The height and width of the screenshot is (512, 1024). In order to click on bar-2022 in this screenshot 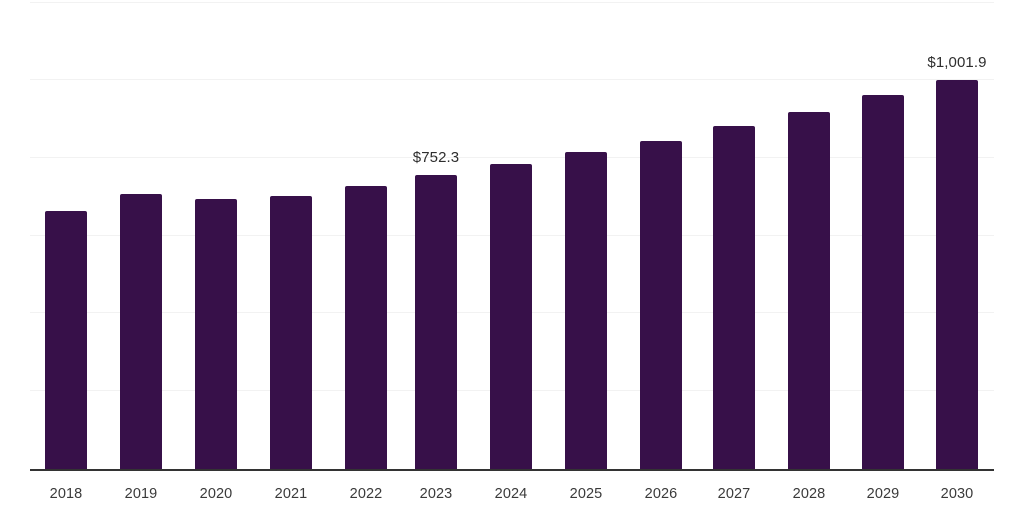, I will do `click(366, 327)`.